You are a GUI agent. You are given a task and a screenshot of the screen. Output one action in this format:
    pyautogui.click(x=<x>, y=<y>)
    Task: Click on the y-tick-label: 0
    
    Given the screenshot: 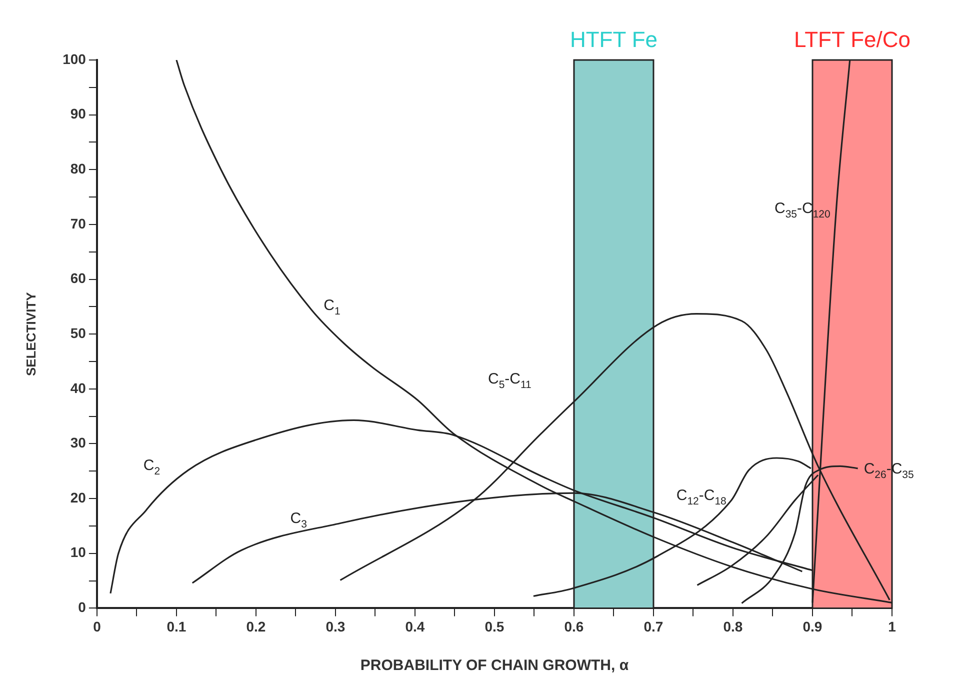 What is the action you would take?
    pyautogui.click(x=82, y=607)
    